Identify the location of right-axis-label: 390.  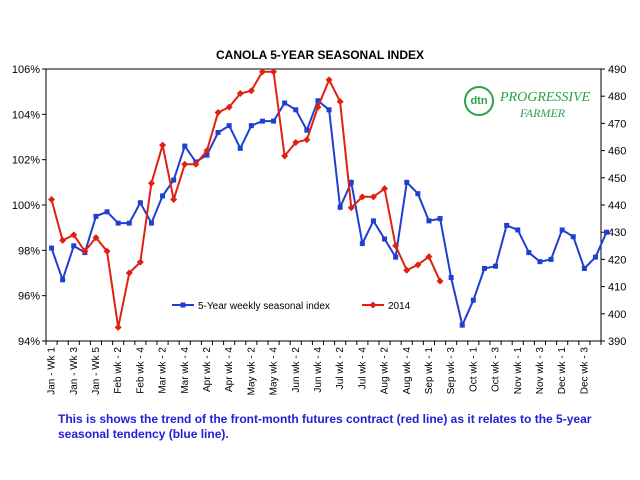
(617, 342).